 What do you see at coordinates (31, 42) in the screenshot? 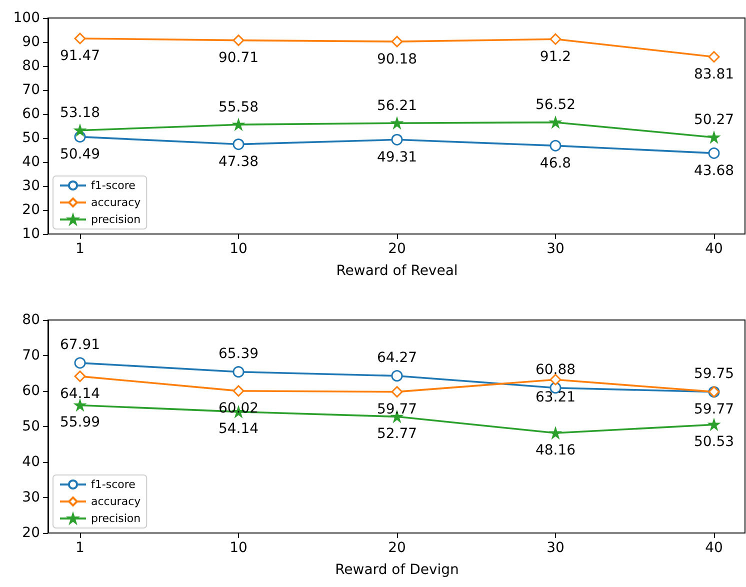
I see `y-tick-label: 90` at bounding box center [31, 42].